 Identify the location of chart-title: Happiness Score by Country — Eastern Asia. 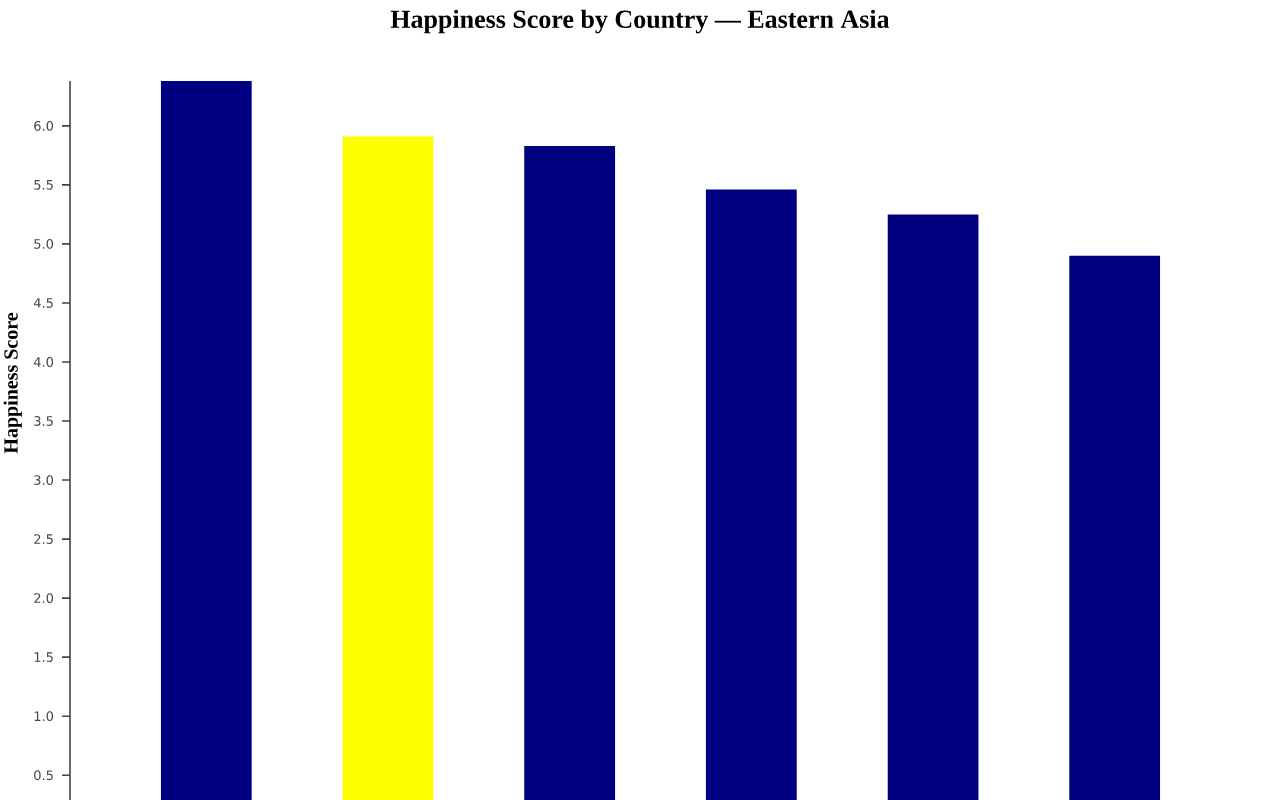
(640, 21).